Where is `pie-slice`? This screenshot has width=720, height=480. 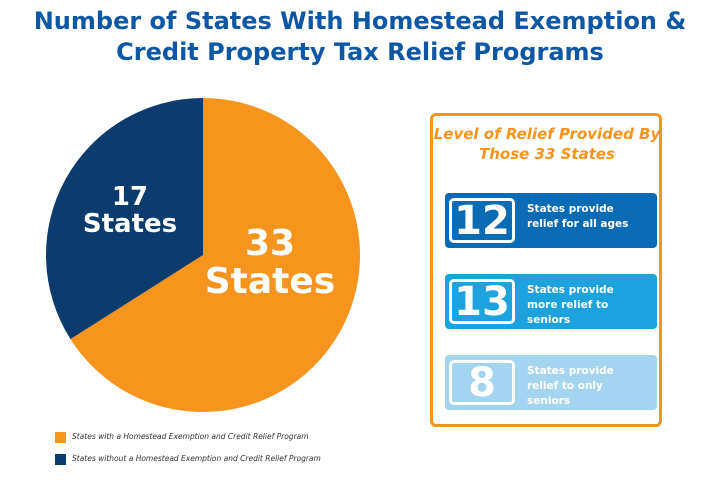
pie-slice is located at coordinates (124, 219).